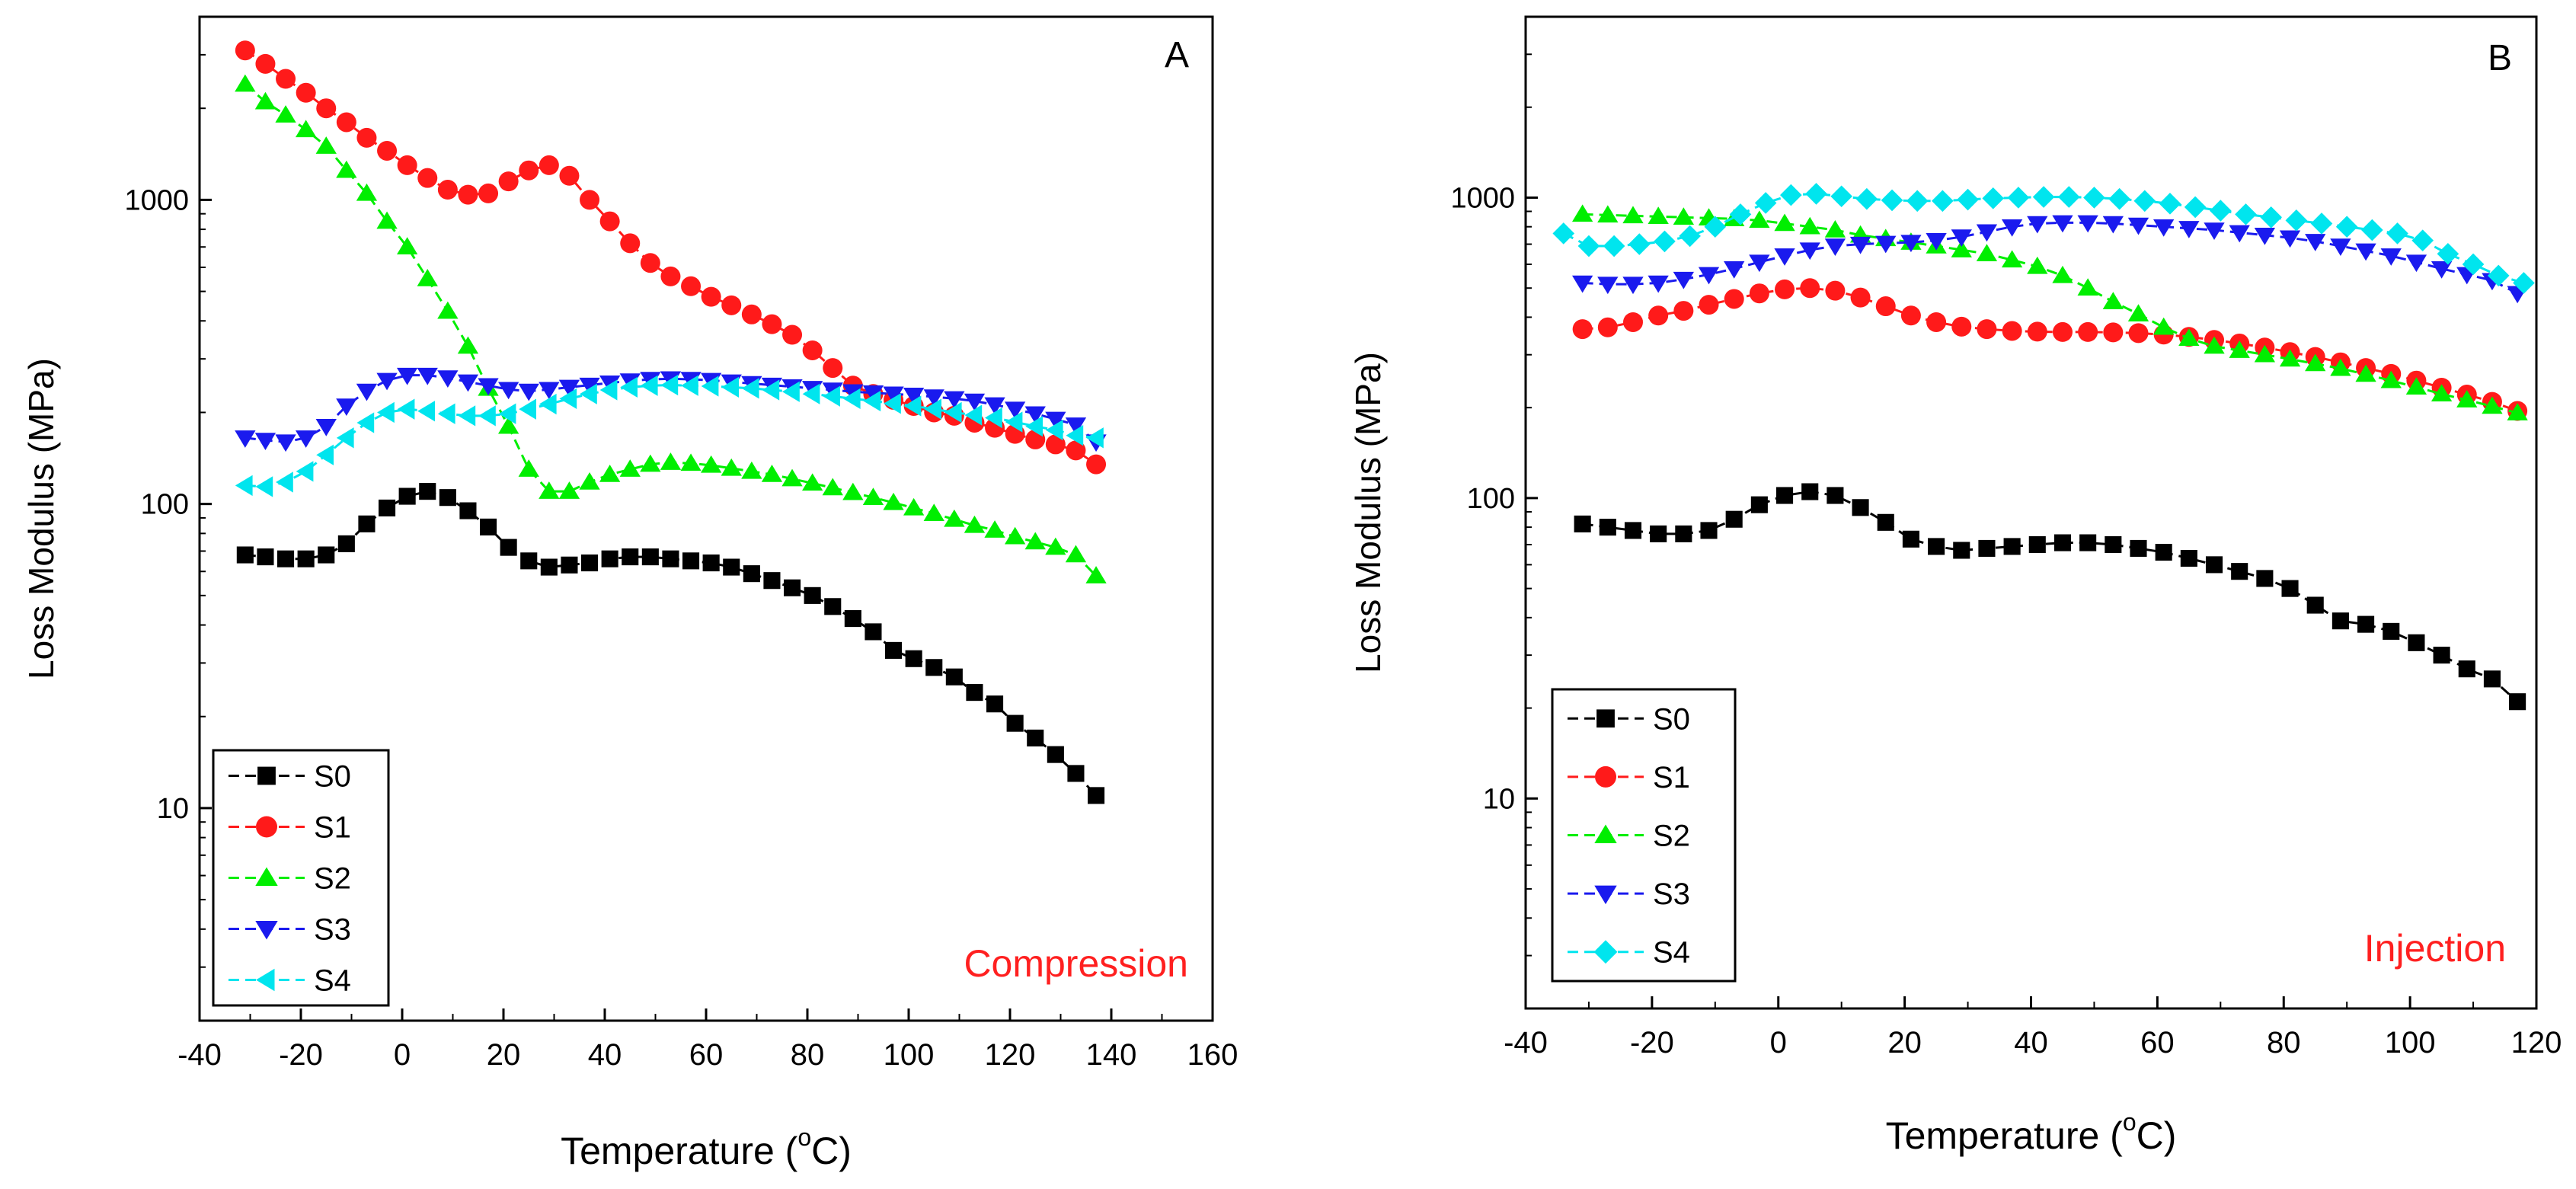 The height and width of the screenshot is (1189, 2576). What do you see at coordinates (2050, 349) in the screenshot?
I see `series-s1` at bounding box center [2050, 349].